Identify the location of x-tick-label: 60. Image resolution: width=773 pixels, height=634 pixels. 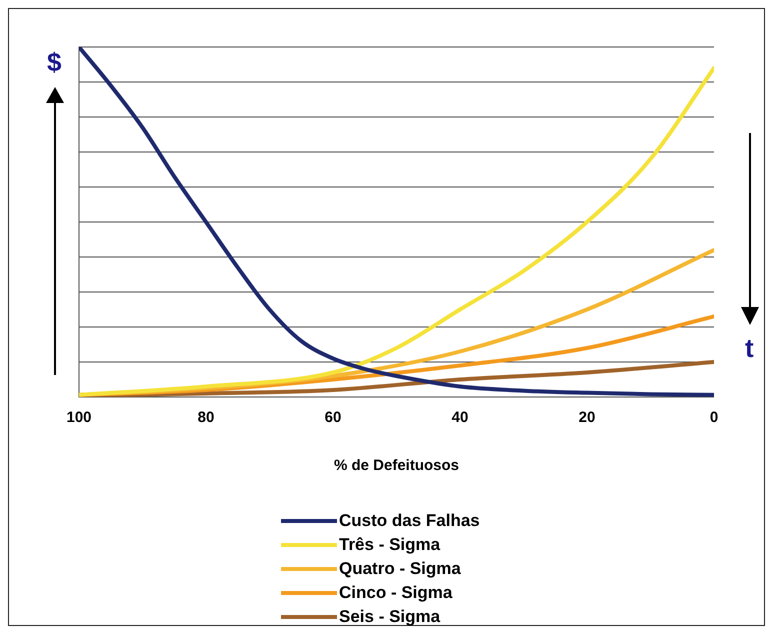
(333, 417).